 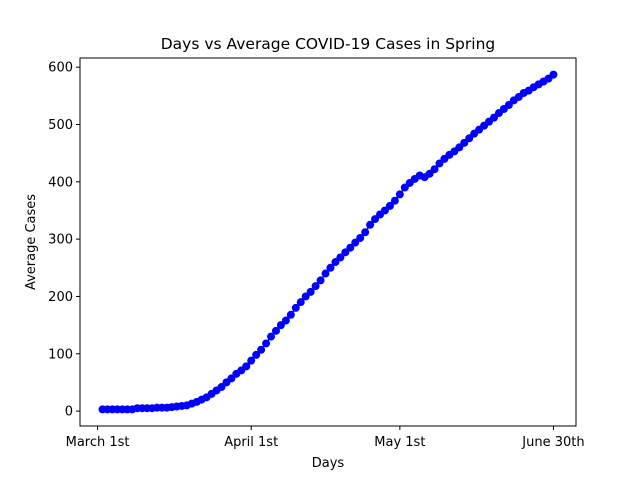 I want to click on x-tick-label: June 30th, so click(x=552, y=442).